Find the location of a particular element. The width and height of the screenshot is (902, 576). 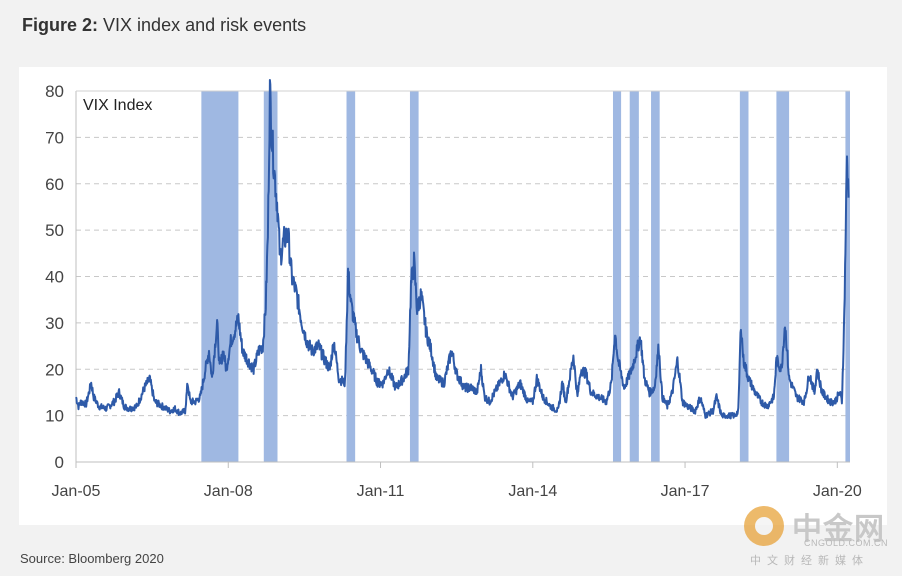

y-tick-label-40: 40 is located at coordinates (54, 277).